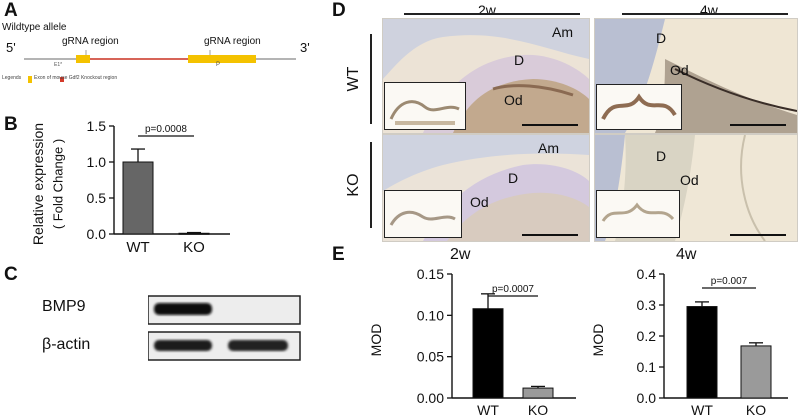  I want to click on grna-region-label-2: gRNA region, so click(232, 41).